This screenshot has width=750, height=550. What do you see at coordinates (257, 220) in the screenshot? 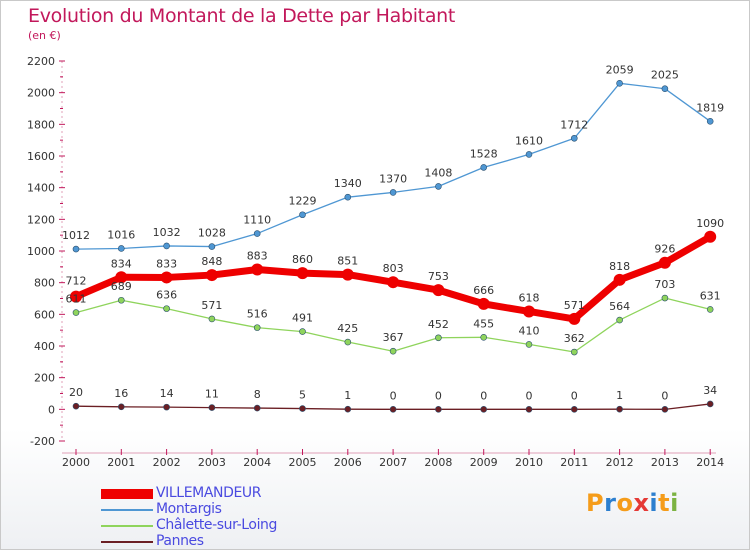
I see `data-label: 1110` at bounding box center [257, 220].